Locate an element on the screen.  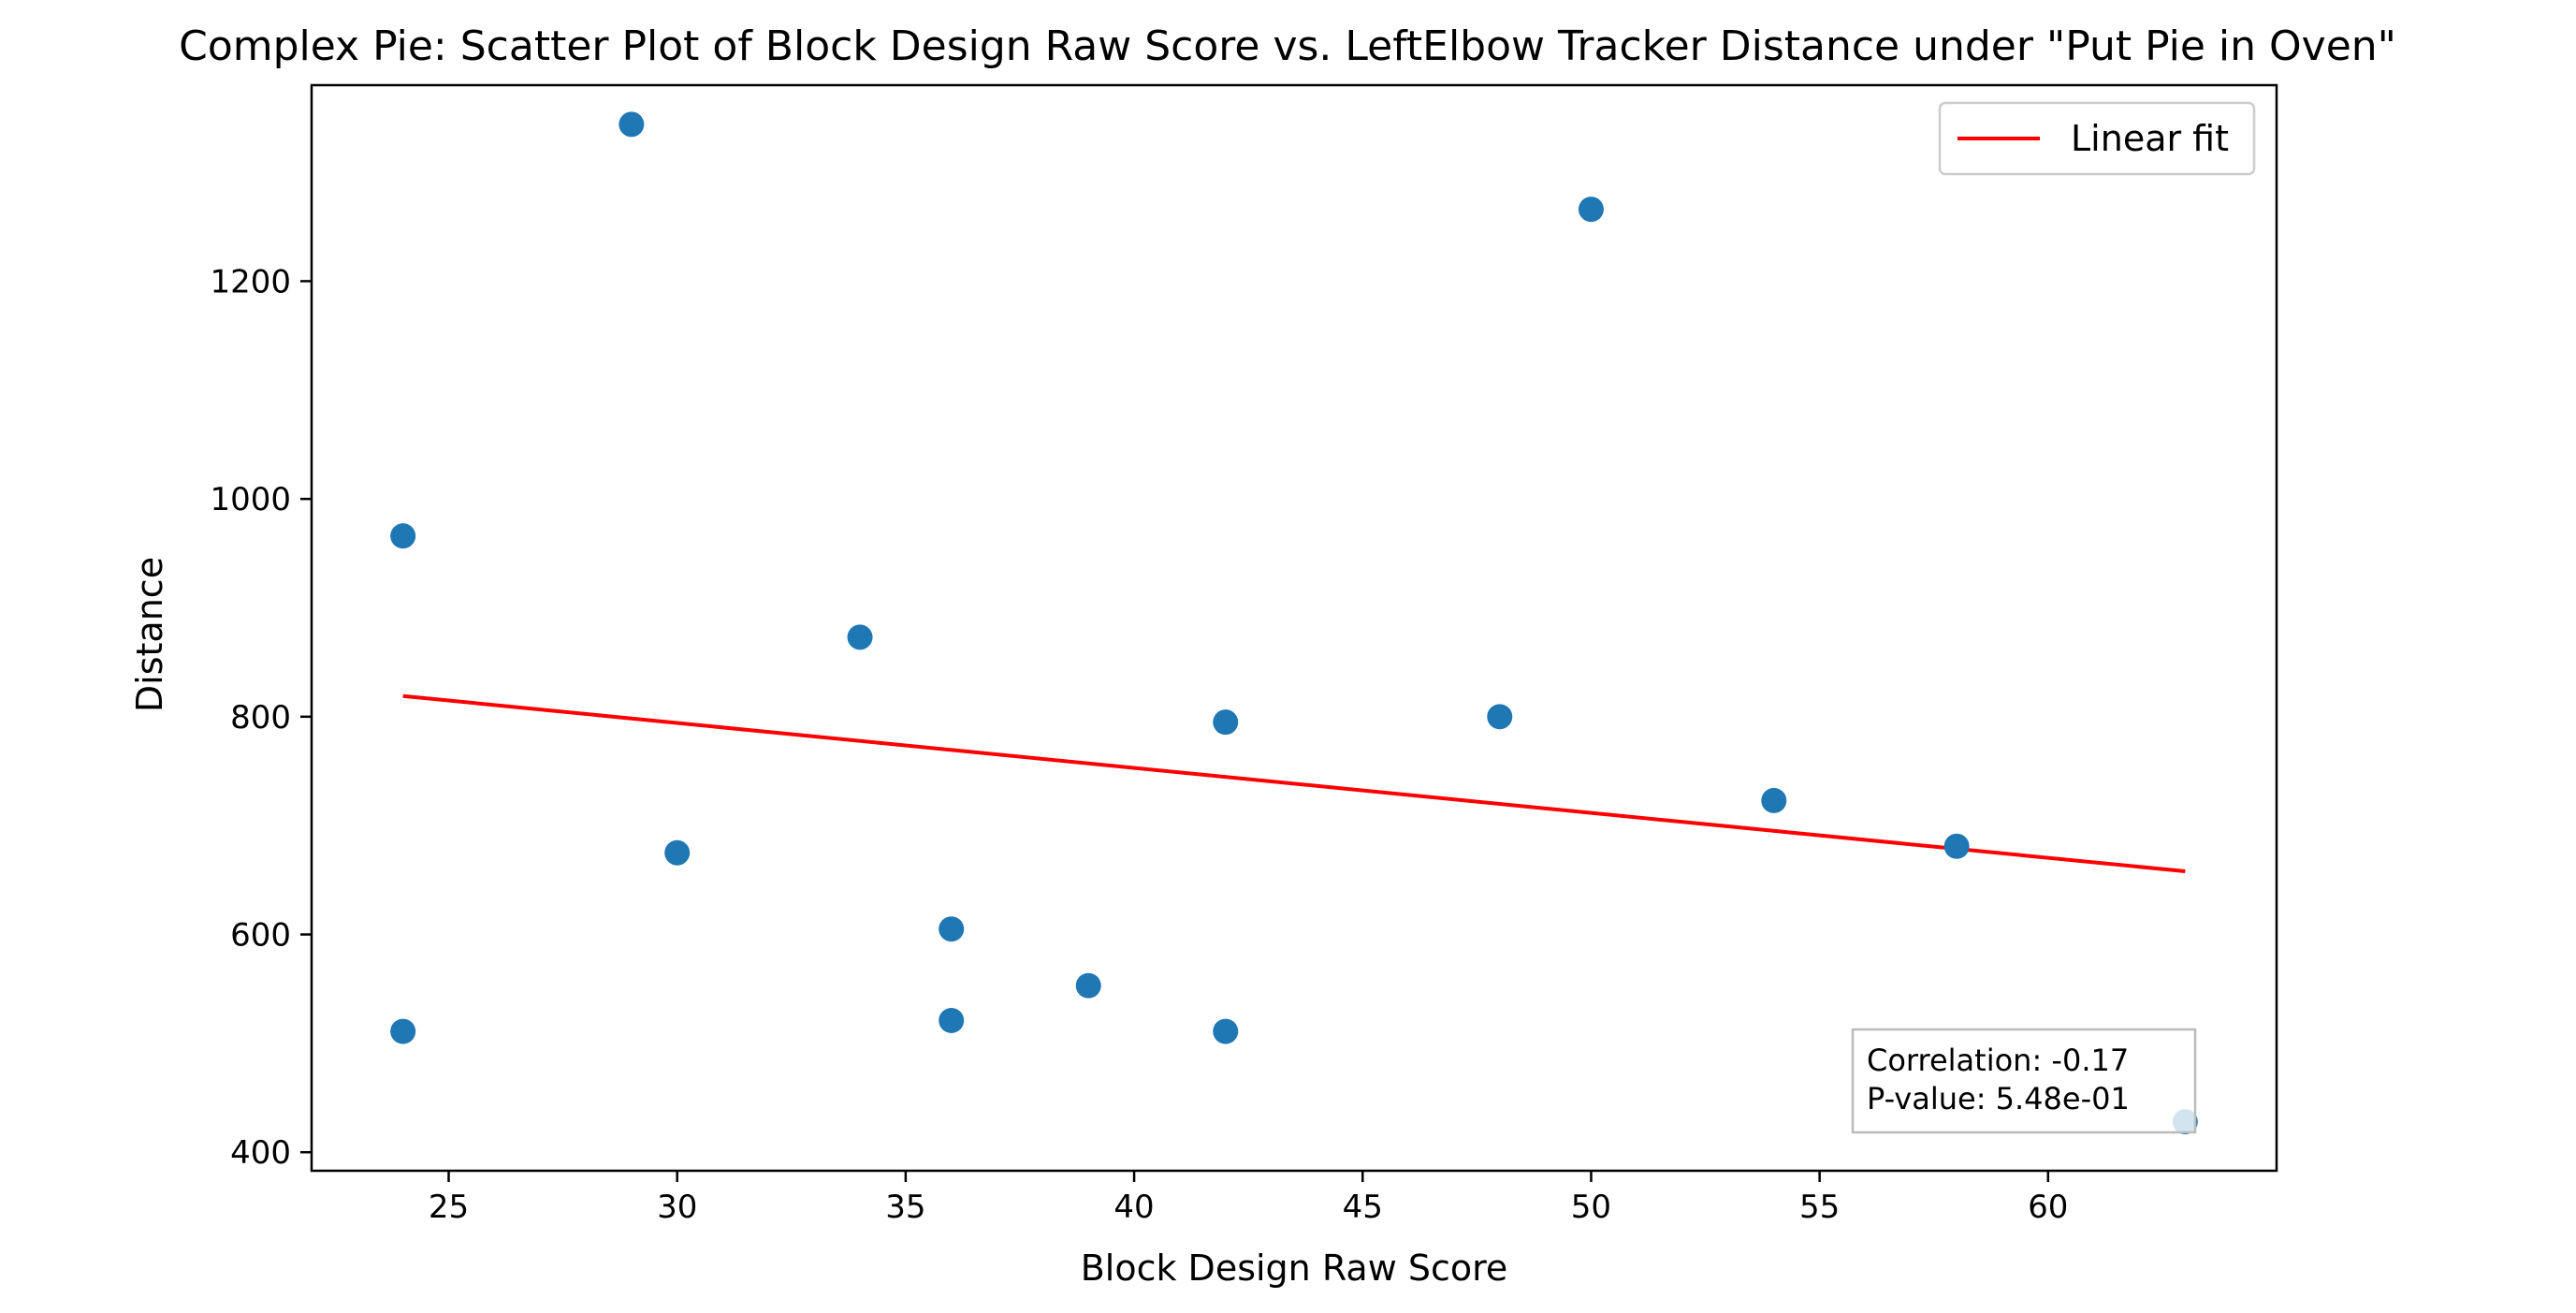
x-axis: 25 30 35 40 45 50 55 60 is located at coordinates (1248, 1198).